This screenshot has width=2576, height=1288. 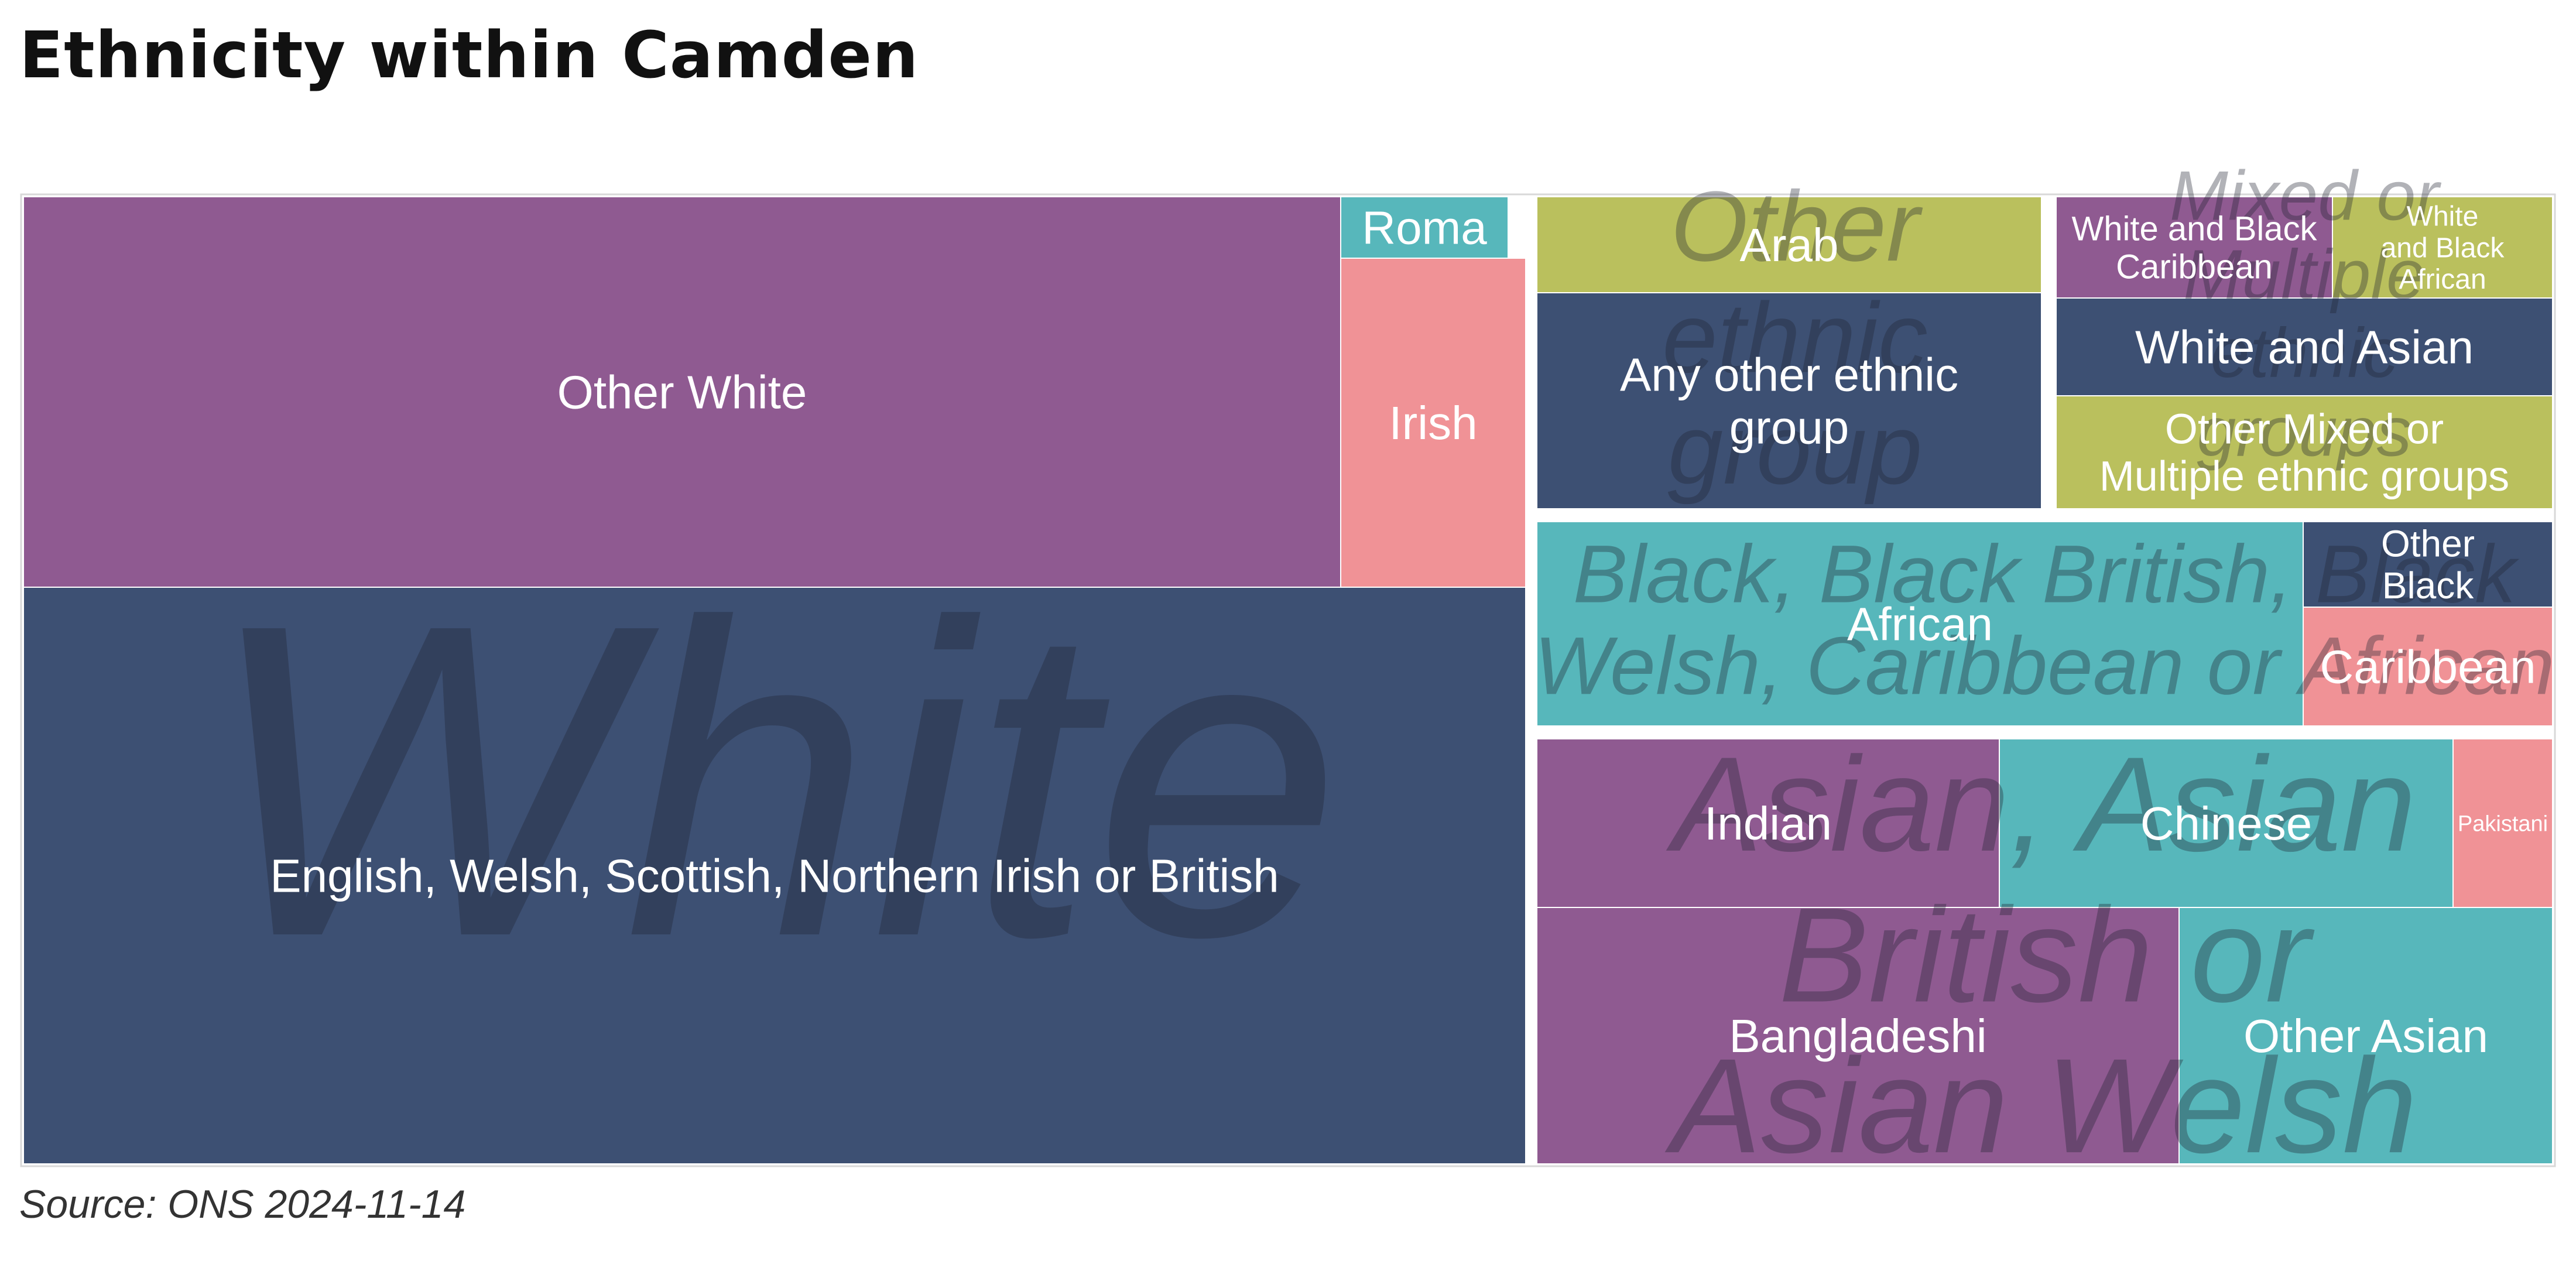 I want to click on tile-indian, so click(x=1768, y=823).